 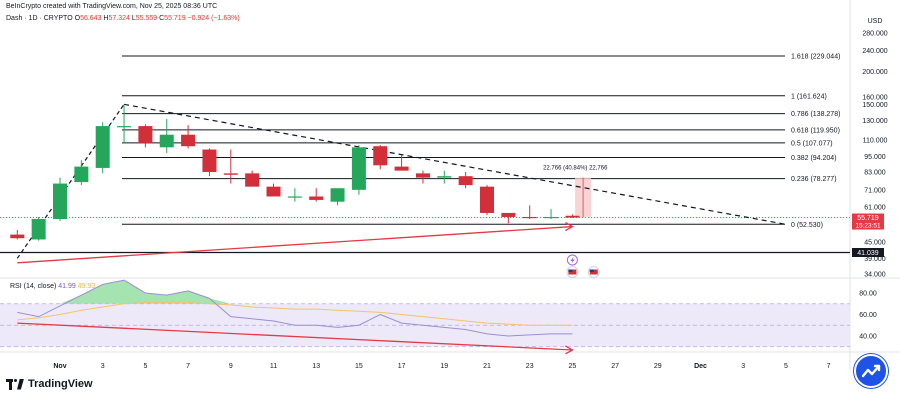 What do you see at coordinates (575, 169) in the screenshot?
I see `measure-label: 22.766 (40.84%) 22,766` at bounding box center [575, 169].